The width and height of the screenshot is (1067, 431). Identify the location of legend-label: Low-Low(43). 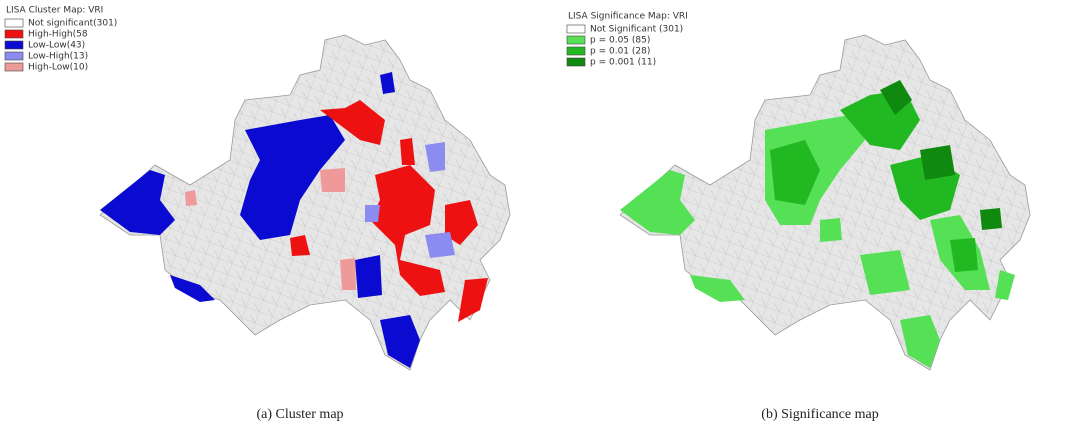
(56, 46).